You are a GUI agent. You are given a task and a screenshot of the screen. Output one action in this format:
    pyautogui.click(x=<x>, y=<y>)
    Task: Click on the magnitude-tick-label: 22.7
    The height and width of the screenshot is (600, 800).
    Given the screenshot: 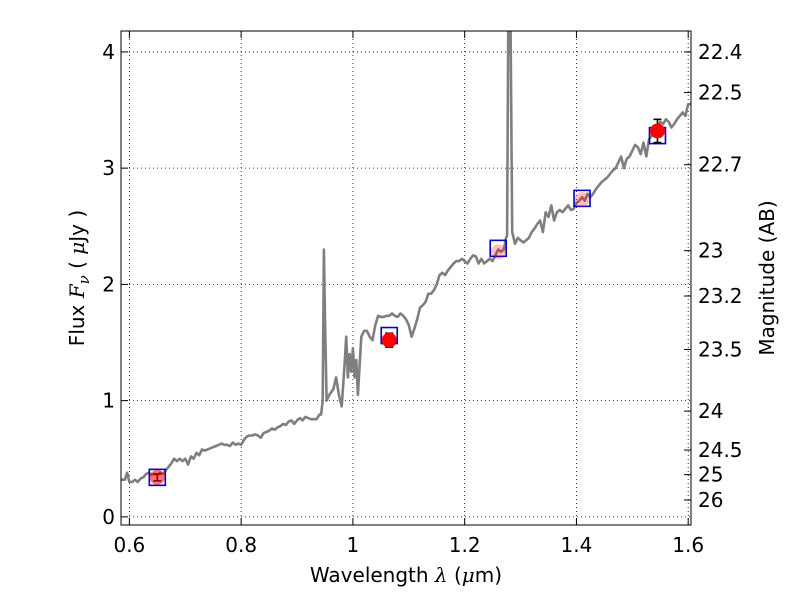 What is the action you would take?
    pyautogui.click(x=720, y=165)
    